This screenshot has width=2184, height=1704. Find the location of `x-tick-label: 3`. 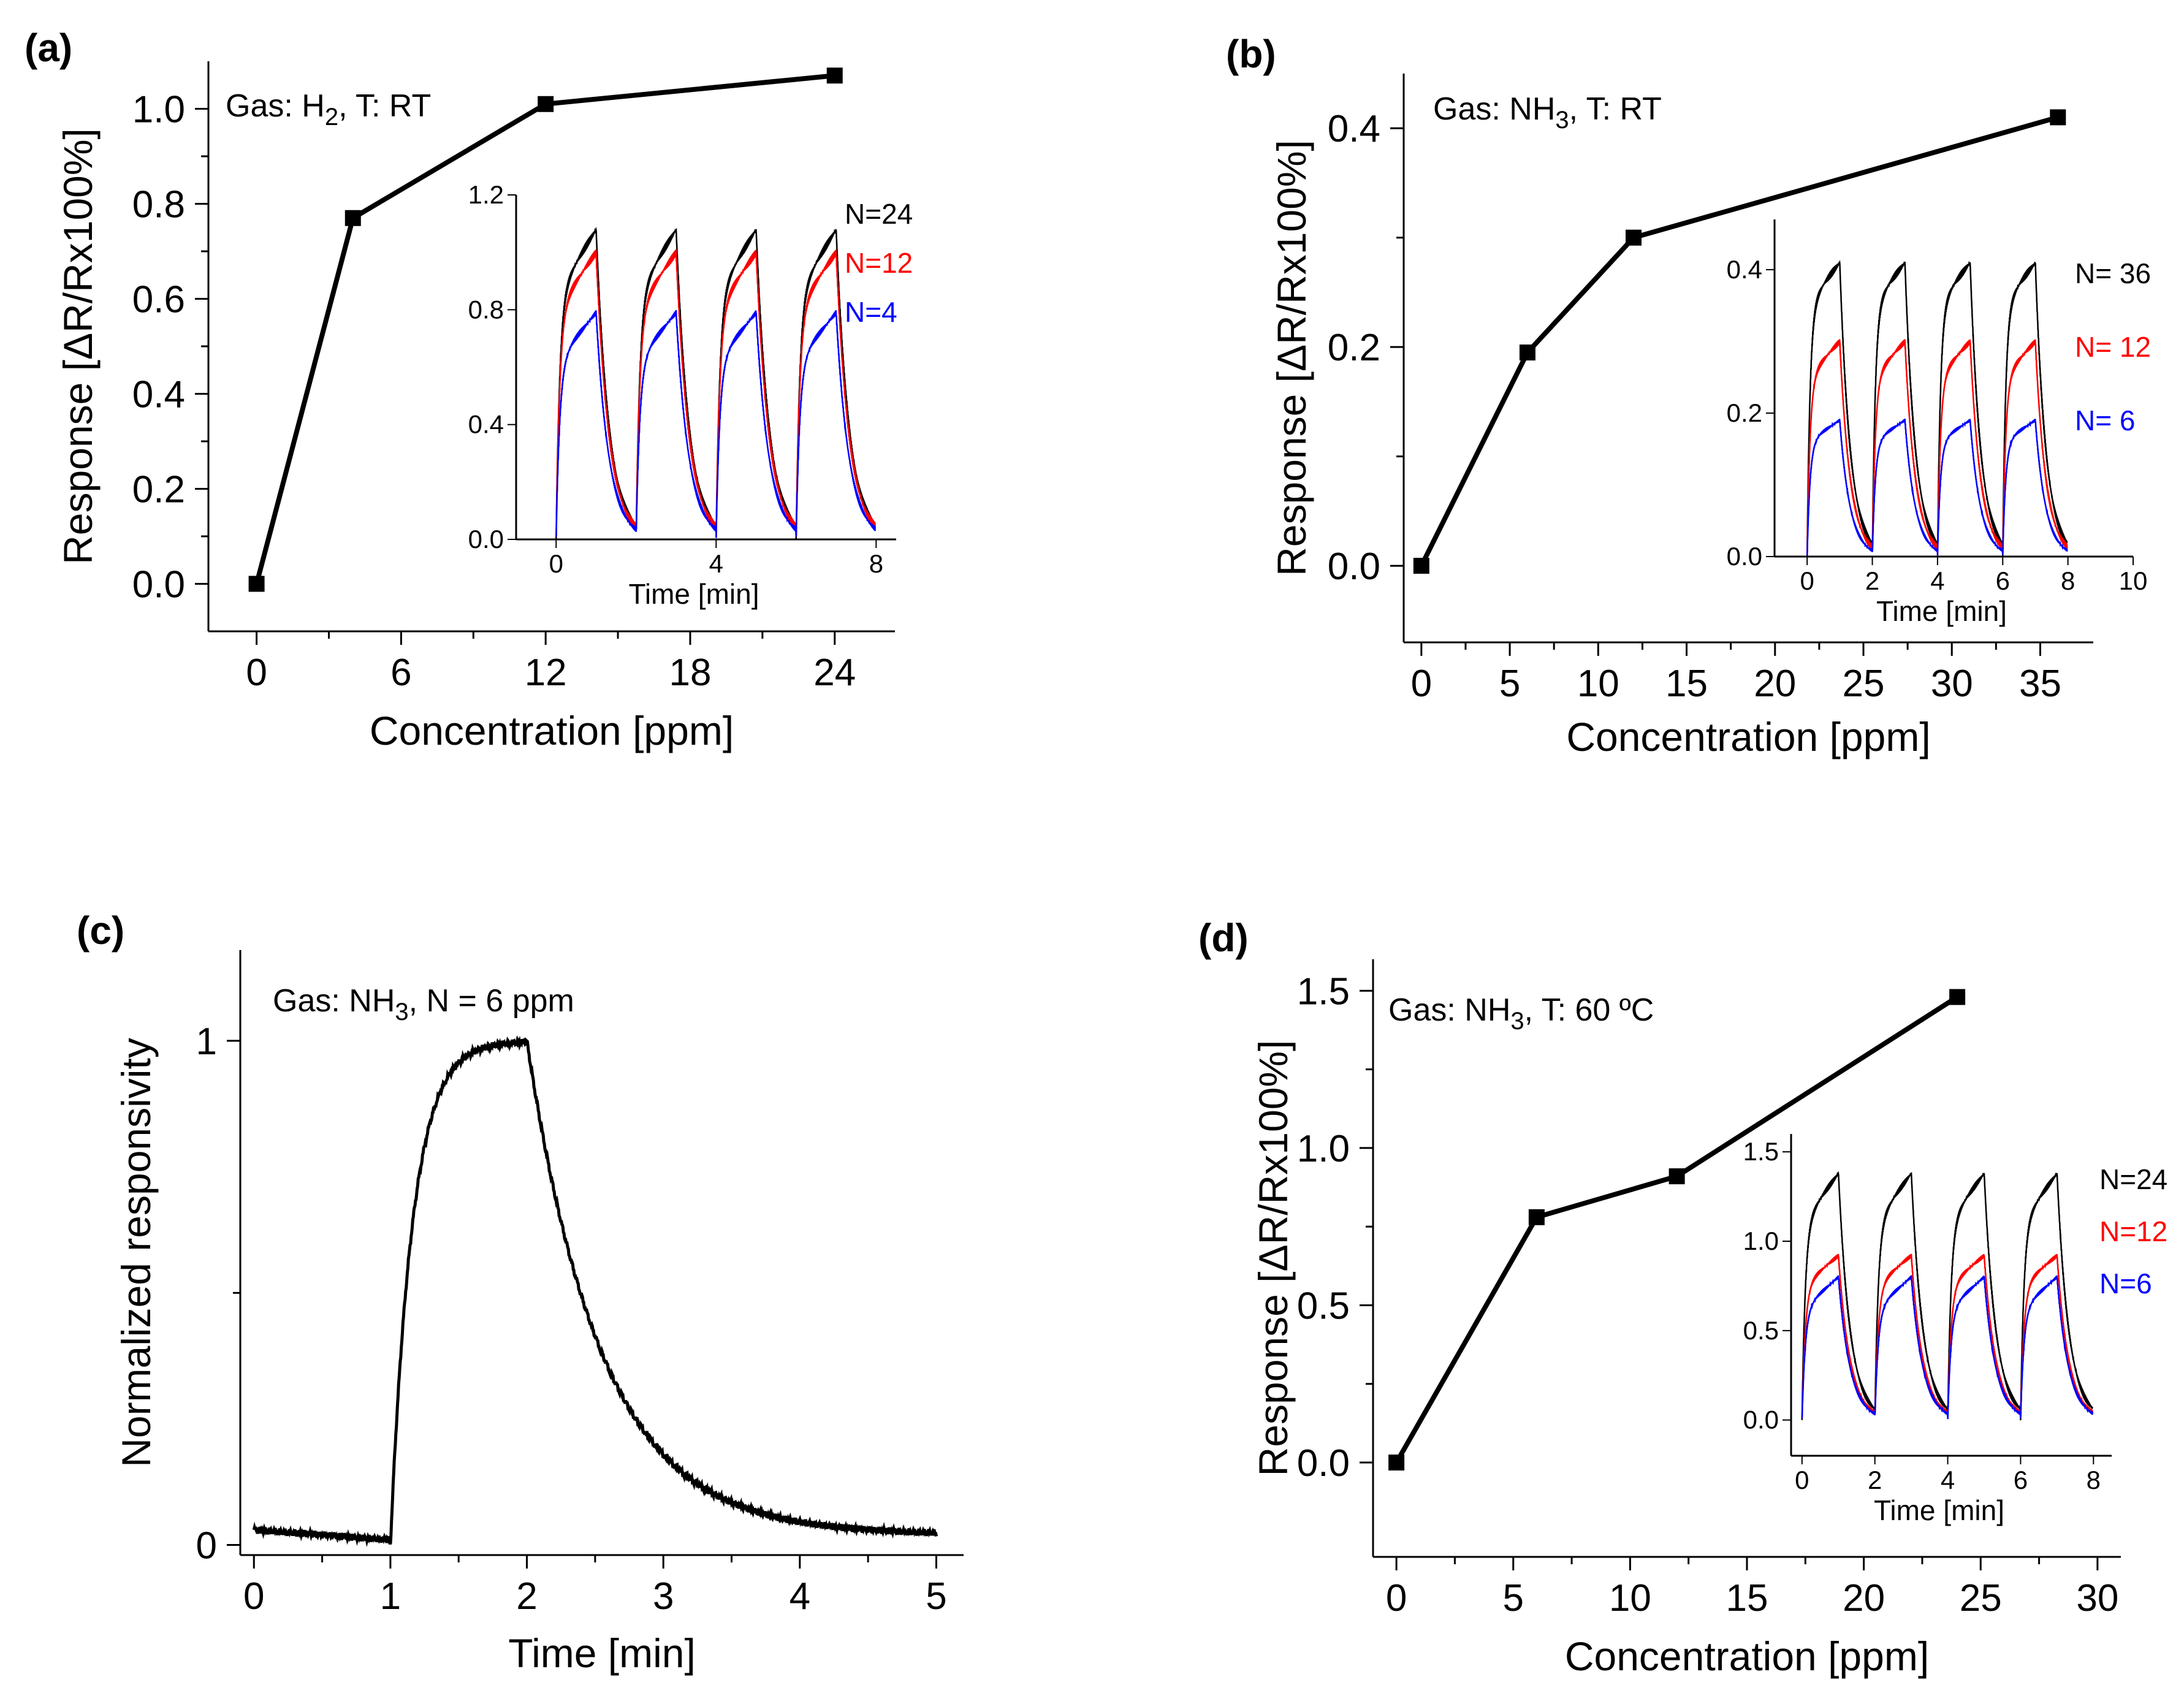

x-tick-label: 3 is located at coordinates (663, 1596).